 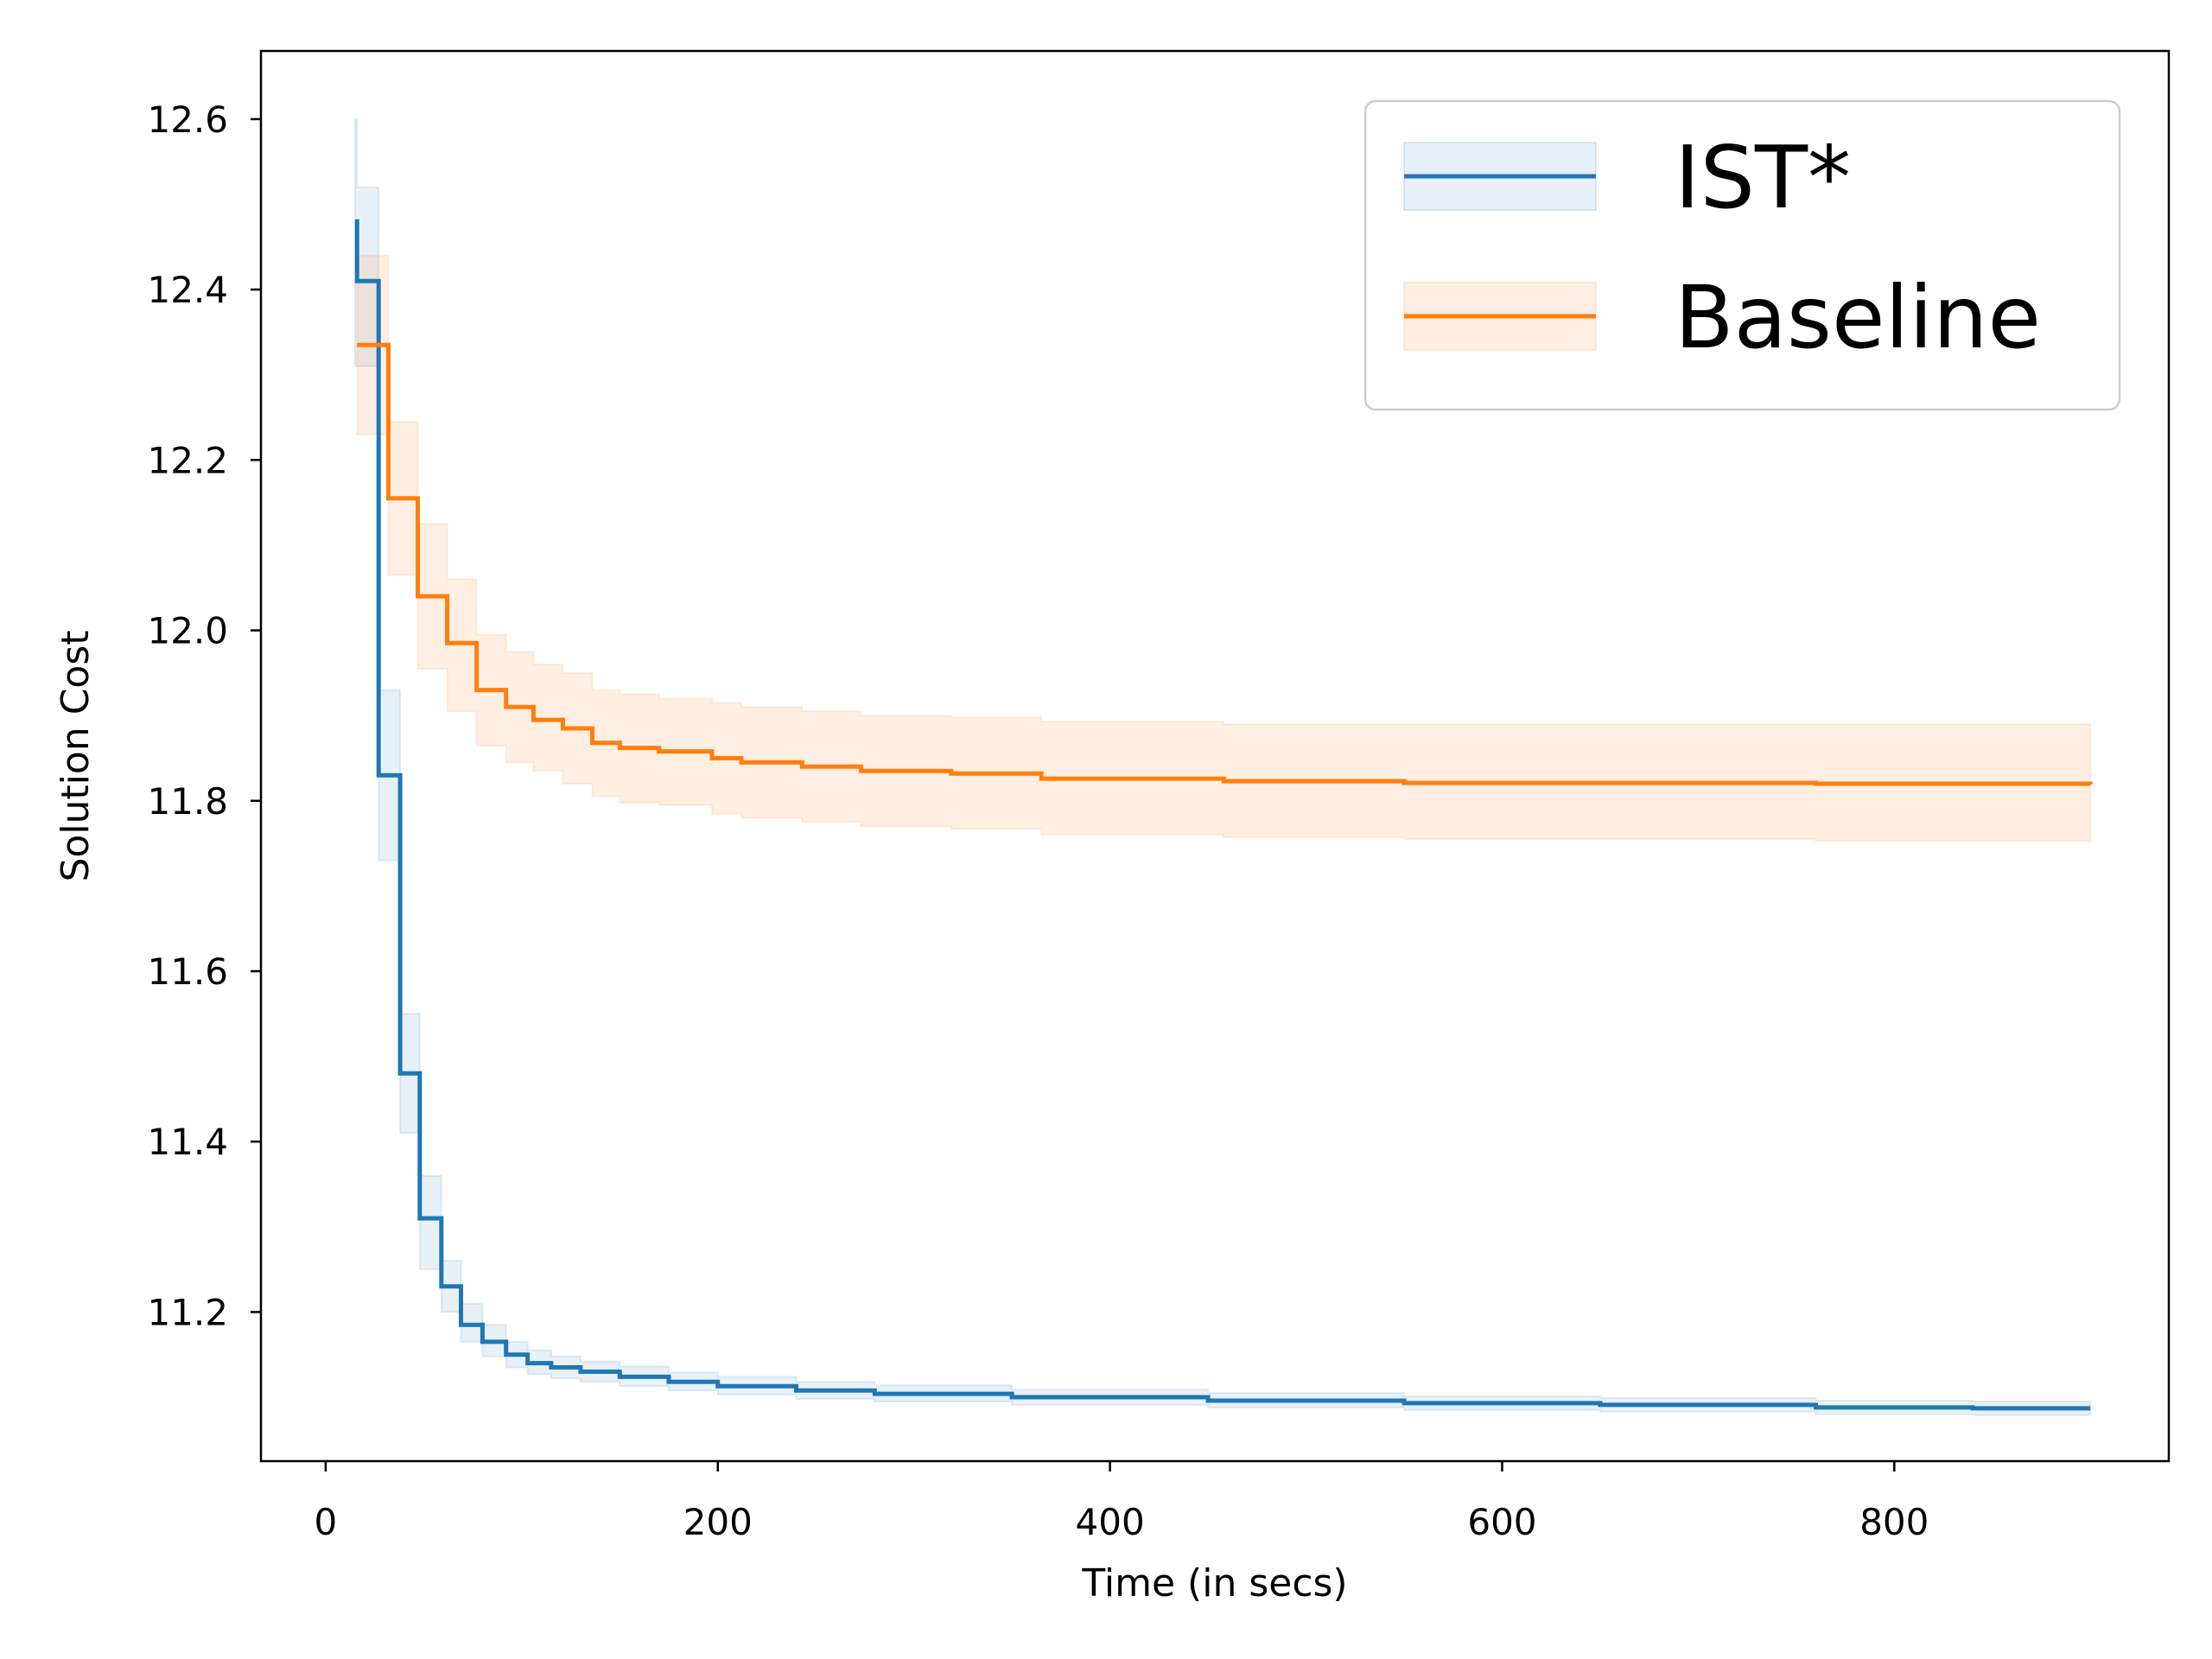 What do you see at coordinates (1858, 317) in the screenshot?
I see `legend-label-baseline: Baseline` at bounding box center [1858, 317].